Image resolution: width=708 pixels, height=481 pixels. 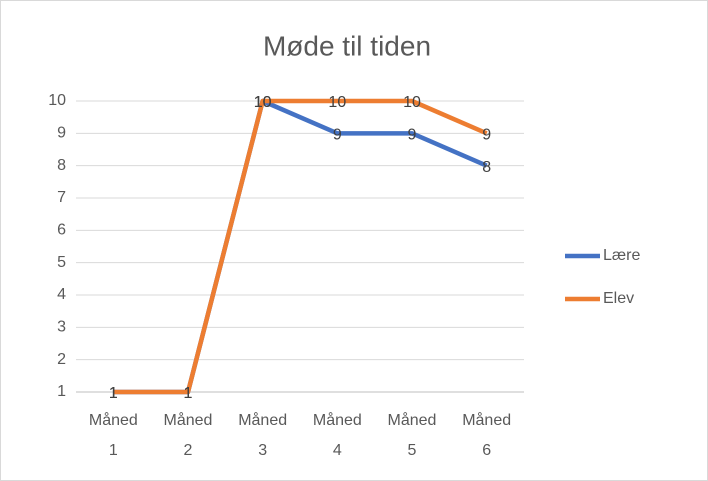 I want to click on x-tick-label: Måned 4, so click(x=337, y=435).